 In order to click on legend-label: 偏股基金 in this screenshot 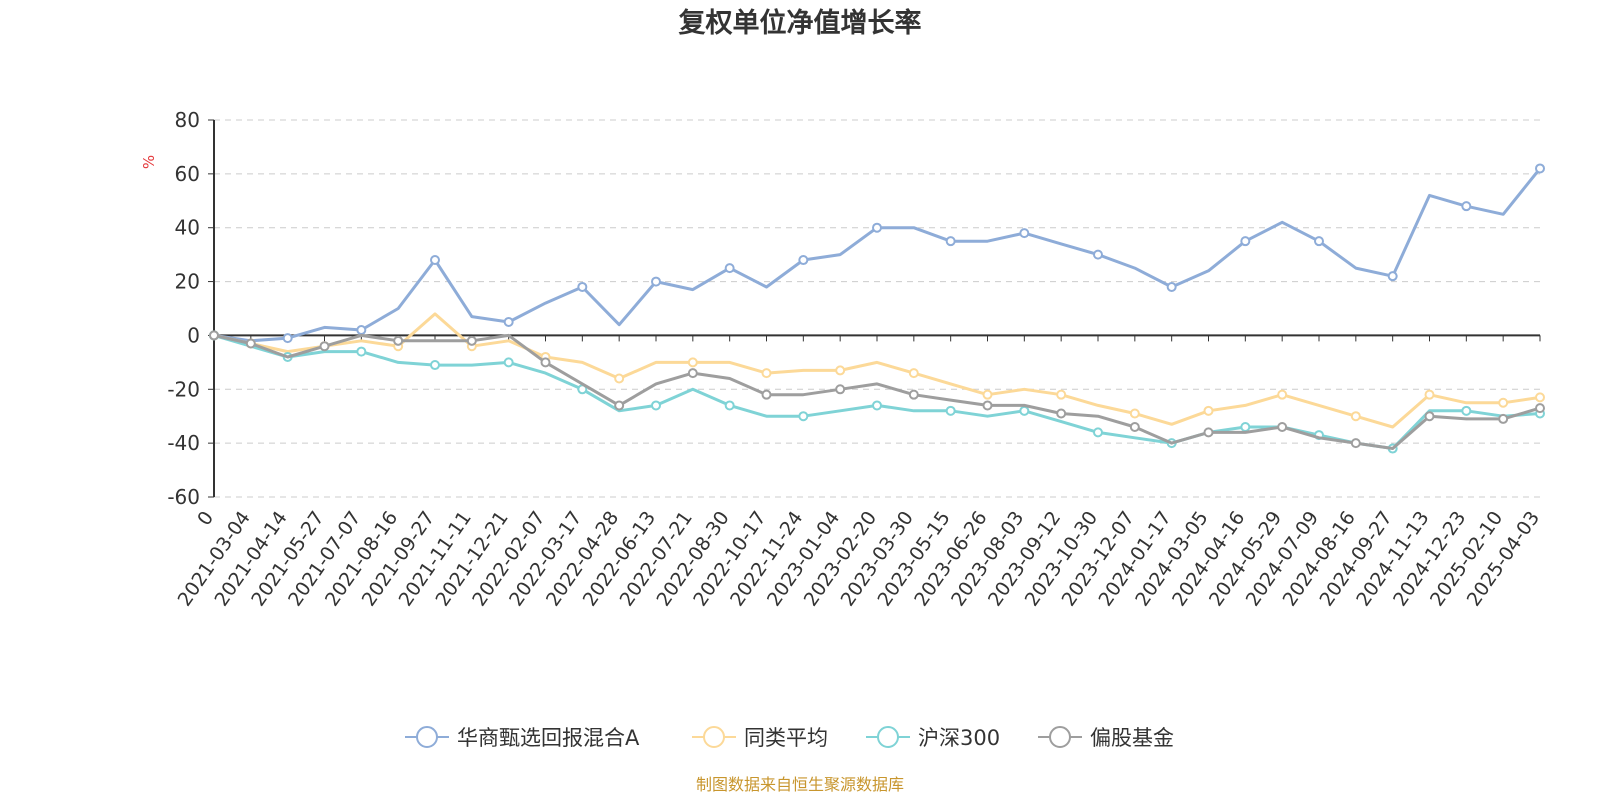, I will do `click(1132, 738)`.